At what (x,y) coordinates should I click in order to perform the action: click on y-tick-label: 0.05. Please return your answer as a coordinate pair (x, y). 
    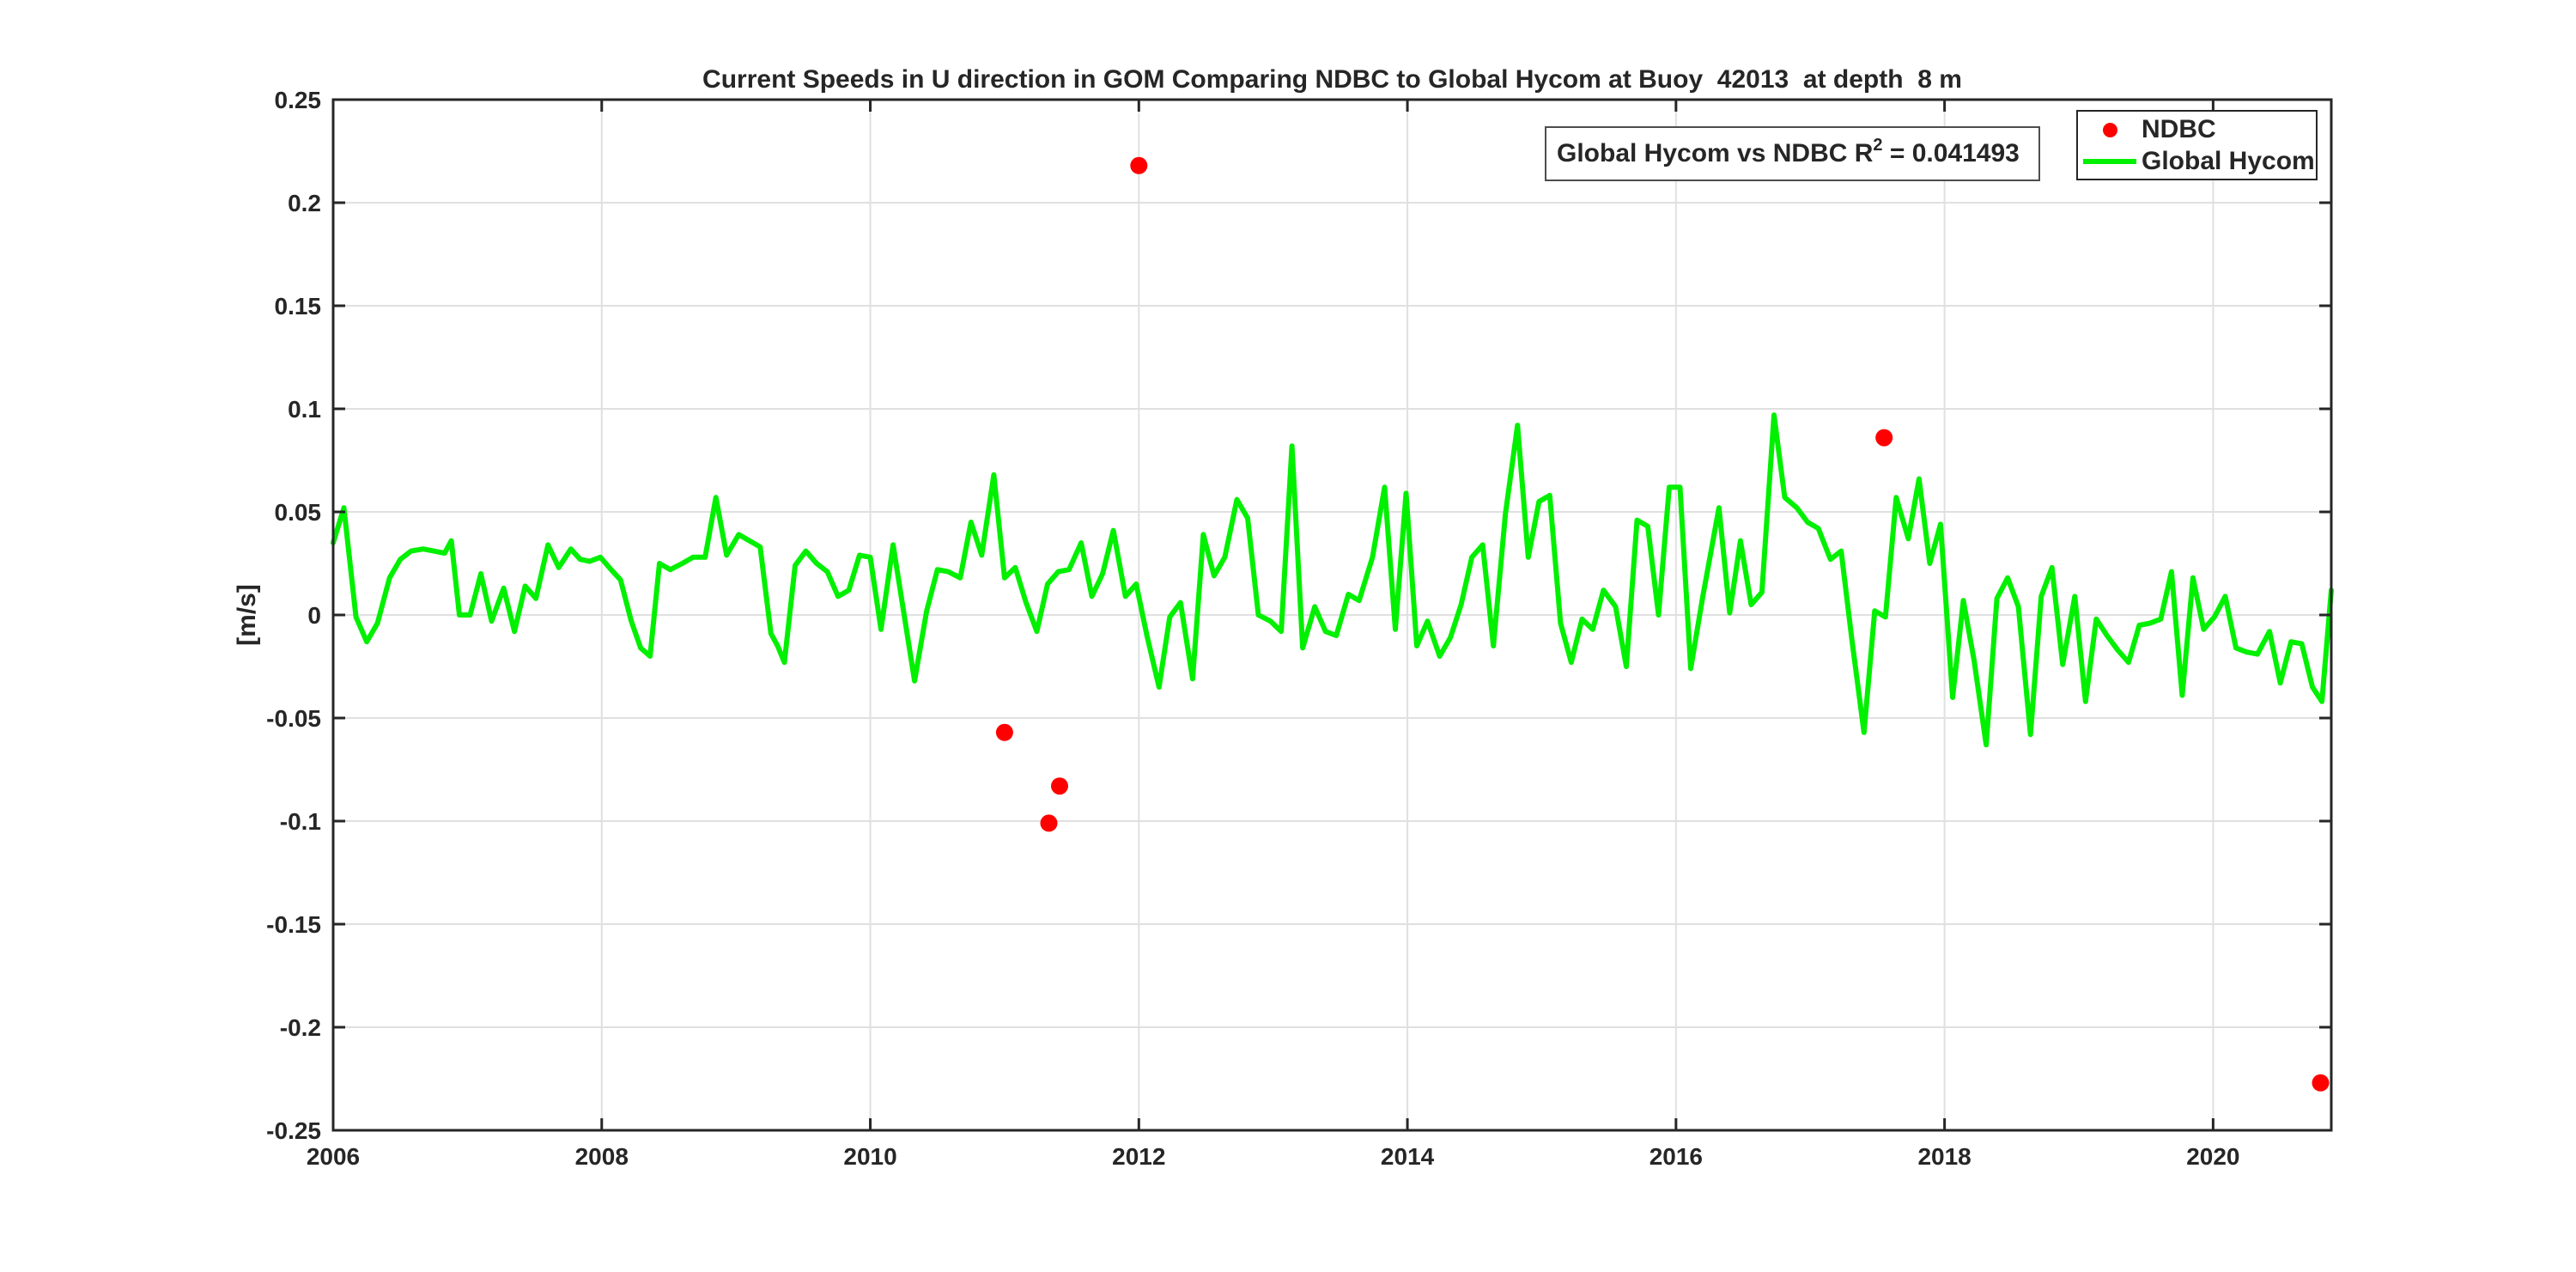
    Looking at the image, I should click on (298, 512).